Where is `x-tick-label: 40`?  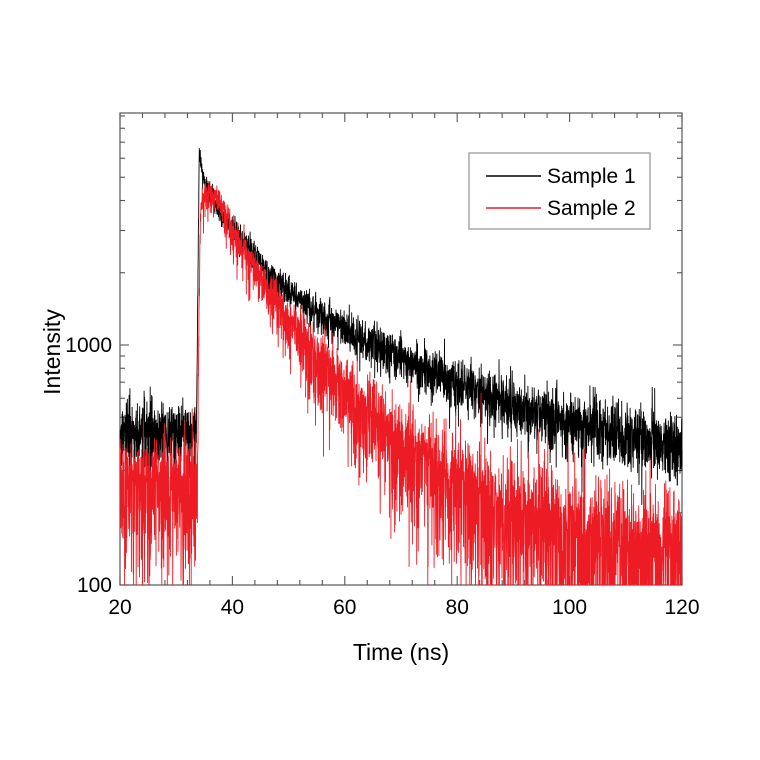 x-tick-label: 40 is located at coordinates (232, 607).